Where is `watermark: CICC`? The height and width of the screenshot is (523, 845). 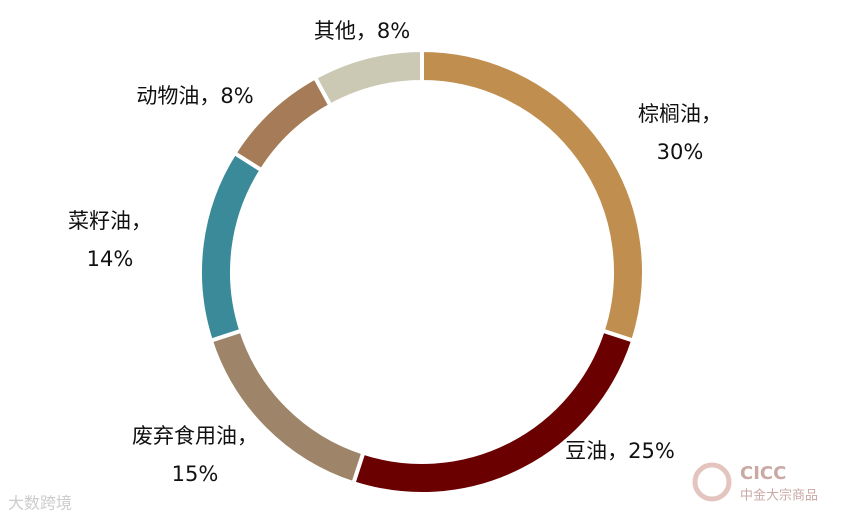
watermark: CICC is located at coordinates (763, 473).